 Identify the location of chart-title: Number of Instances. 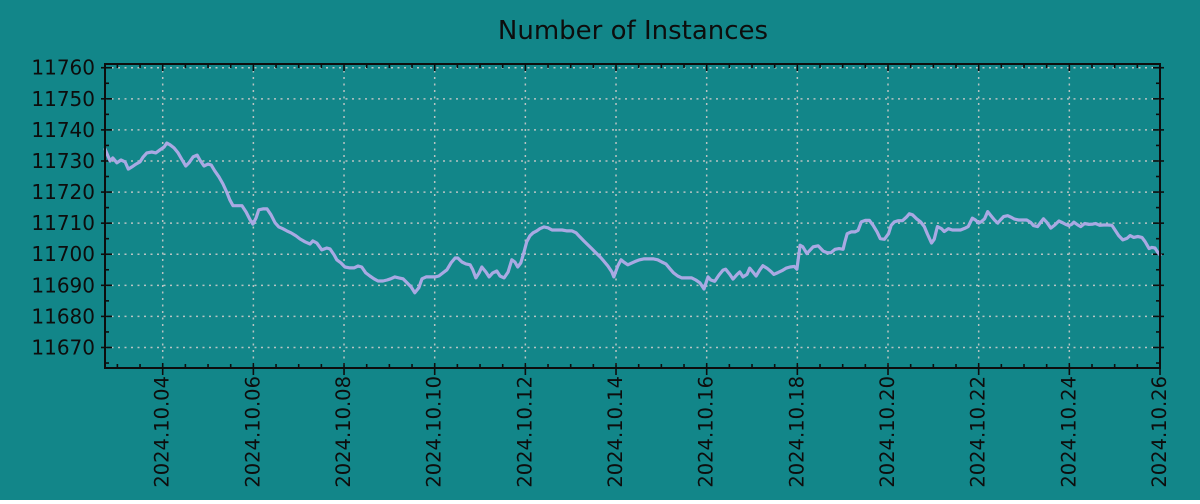
(633, 31).